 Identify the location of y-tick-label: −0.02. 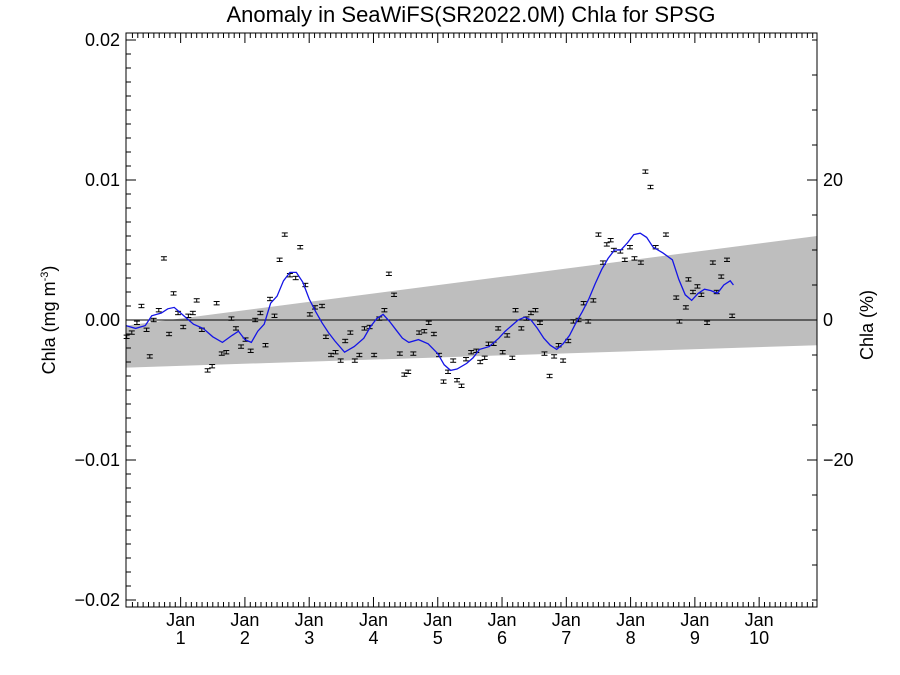
(97, 600).